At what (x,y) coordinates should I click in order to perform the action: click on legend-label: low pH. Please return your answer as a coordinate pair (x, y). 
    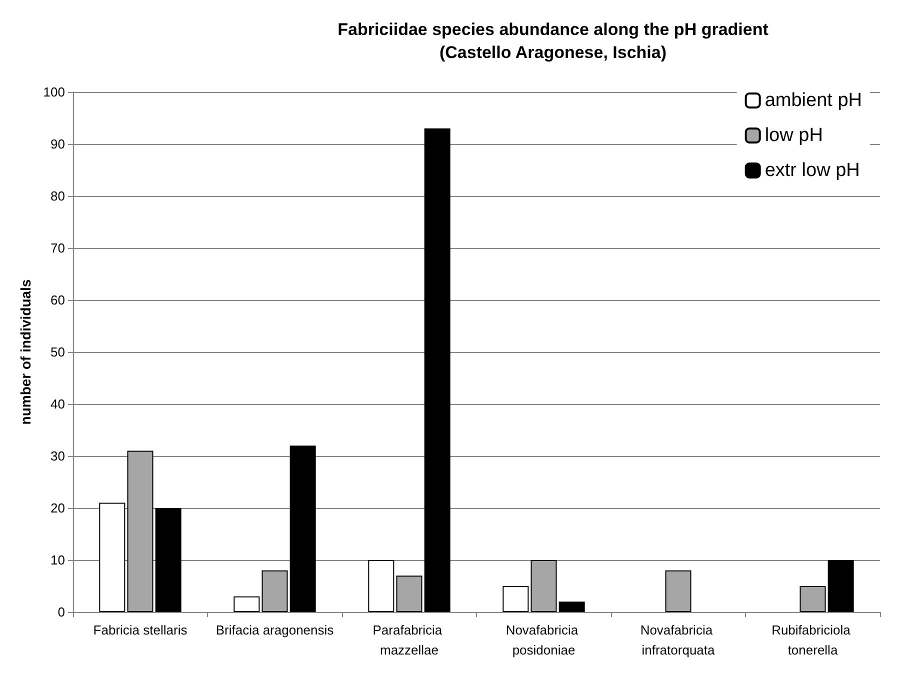
    Looking at the image, I should click on (793, 135).